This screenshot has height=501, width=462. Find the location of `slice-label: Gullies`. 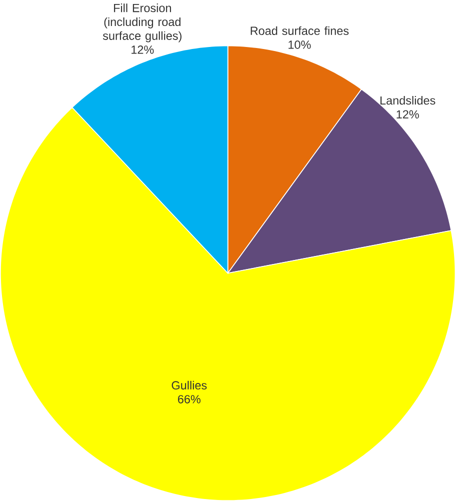

slice-label: Gullies is located at coordinates (189, 385).